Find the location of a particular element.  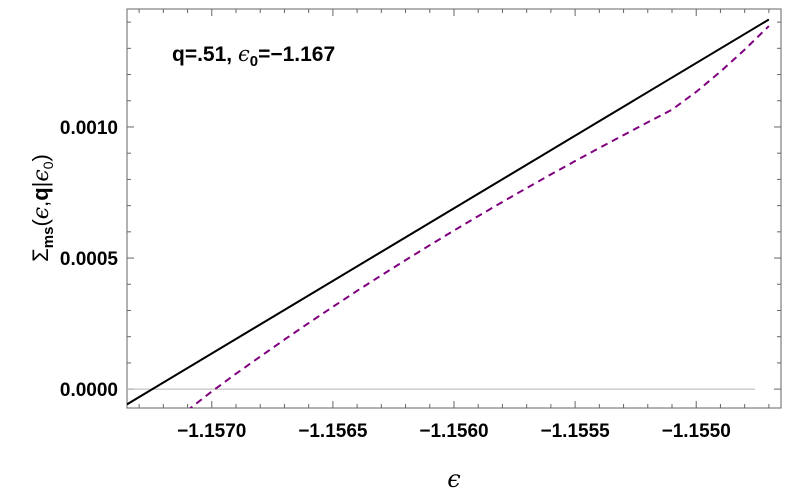

x-tick-label: −1.1550 is located at coordinates (696, 431).